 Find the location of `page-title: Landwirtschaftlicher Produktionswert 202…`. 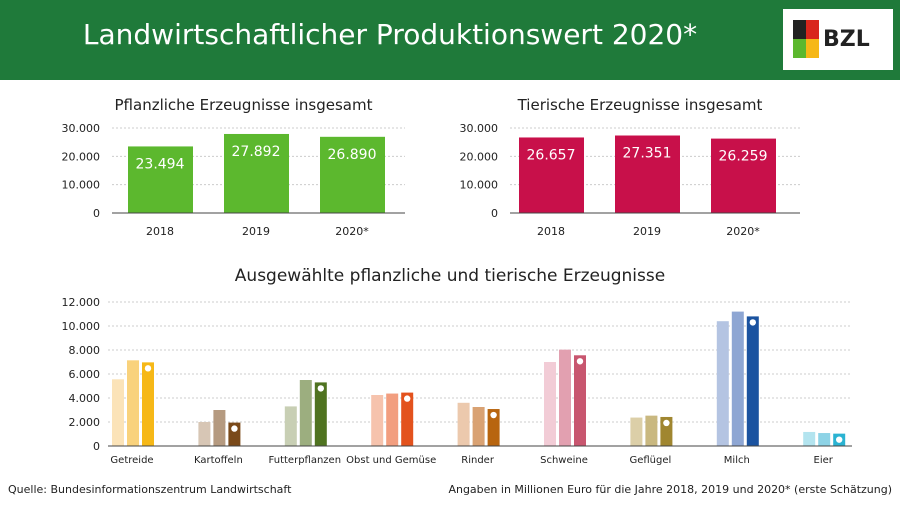

page-title: Landwirtschaftlicher Produktionswert 202… is located at coordinates (390, 34).